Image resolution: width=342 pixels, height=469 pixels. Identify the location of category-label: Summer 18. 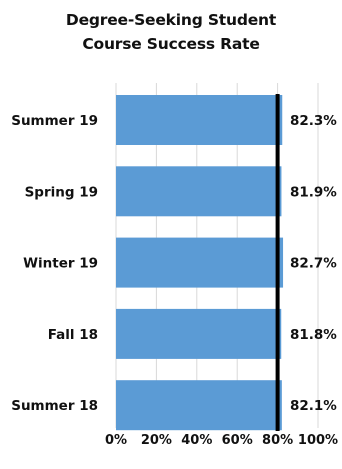
(54, 406).